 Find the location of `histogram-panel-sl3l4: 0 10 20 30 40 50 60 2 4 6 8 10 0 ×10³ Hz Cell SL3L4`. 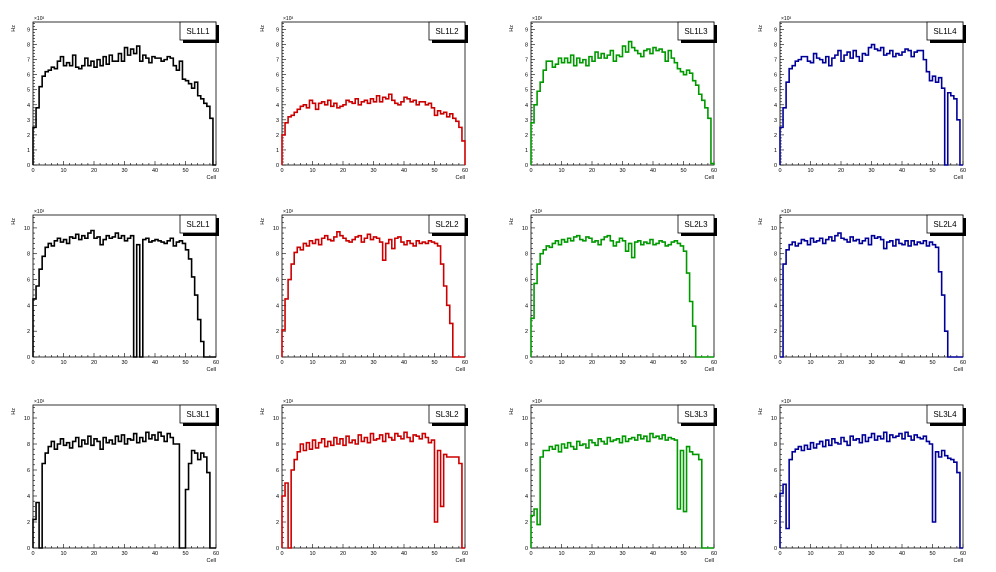

histogram-panel-sl3l4: 0 10 20 30 40 50 60 2 4 6 8 10 0 ×10³ Hz Cell SL3L4 is located at coordinates (862, 481).